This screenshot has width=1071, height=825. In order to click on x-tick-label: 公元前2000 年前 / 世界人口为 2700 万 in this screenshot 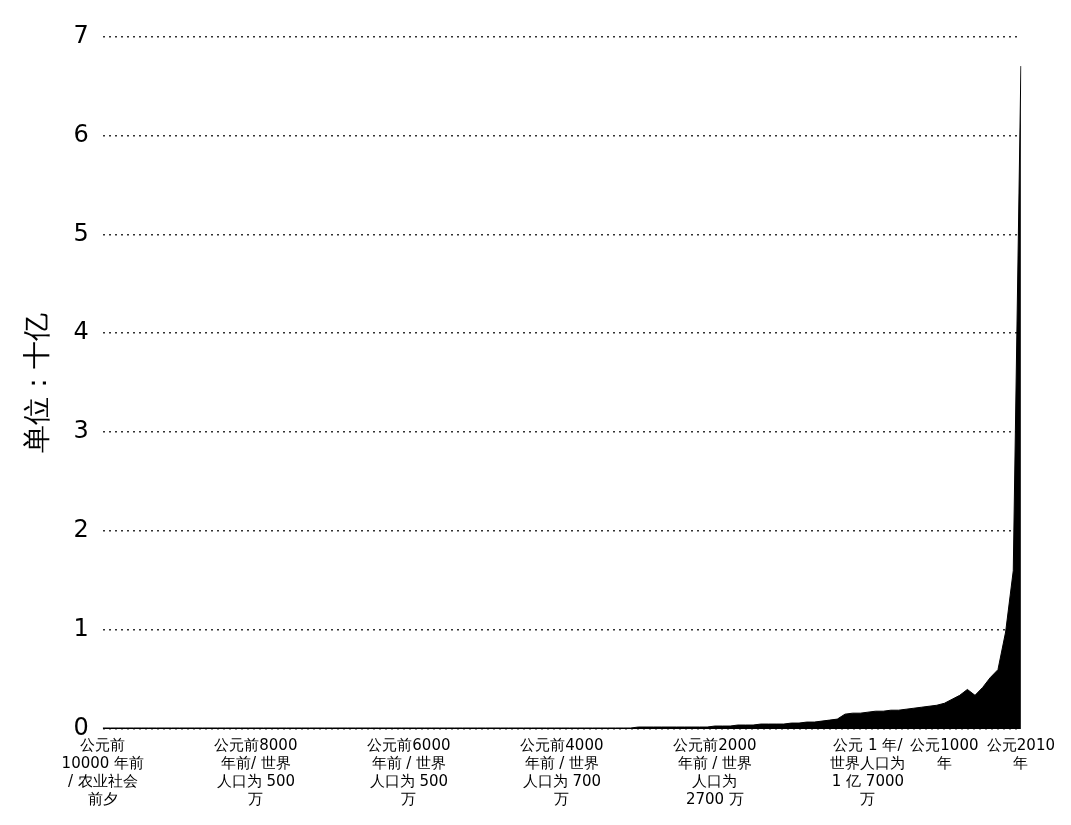, I will do `click(715, 771)`.